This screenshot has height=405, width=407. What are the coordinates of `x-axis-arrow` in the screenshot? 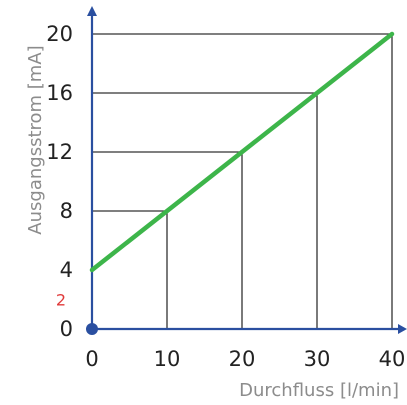 It's located at (402, 329).